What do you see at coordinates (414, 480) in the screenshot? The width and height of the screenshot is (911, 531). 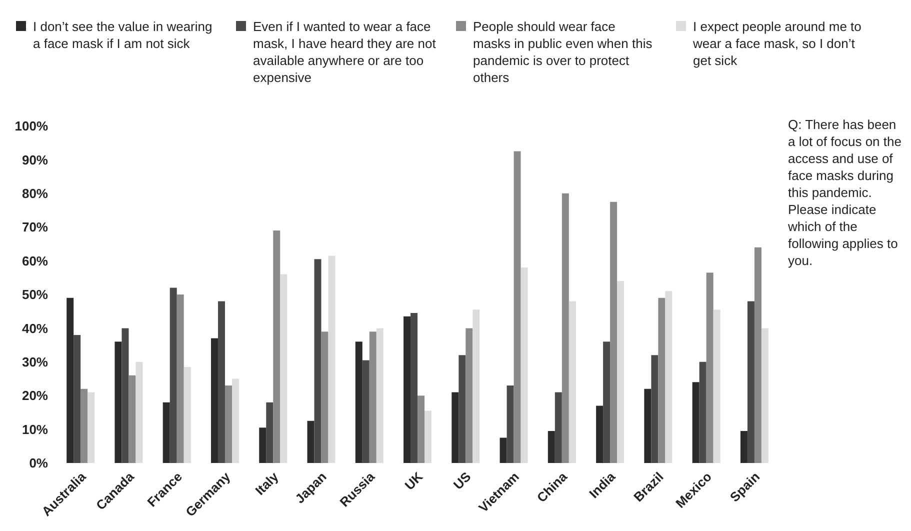 I see `x-tick-label: UK` at bounding box center [414, 480].